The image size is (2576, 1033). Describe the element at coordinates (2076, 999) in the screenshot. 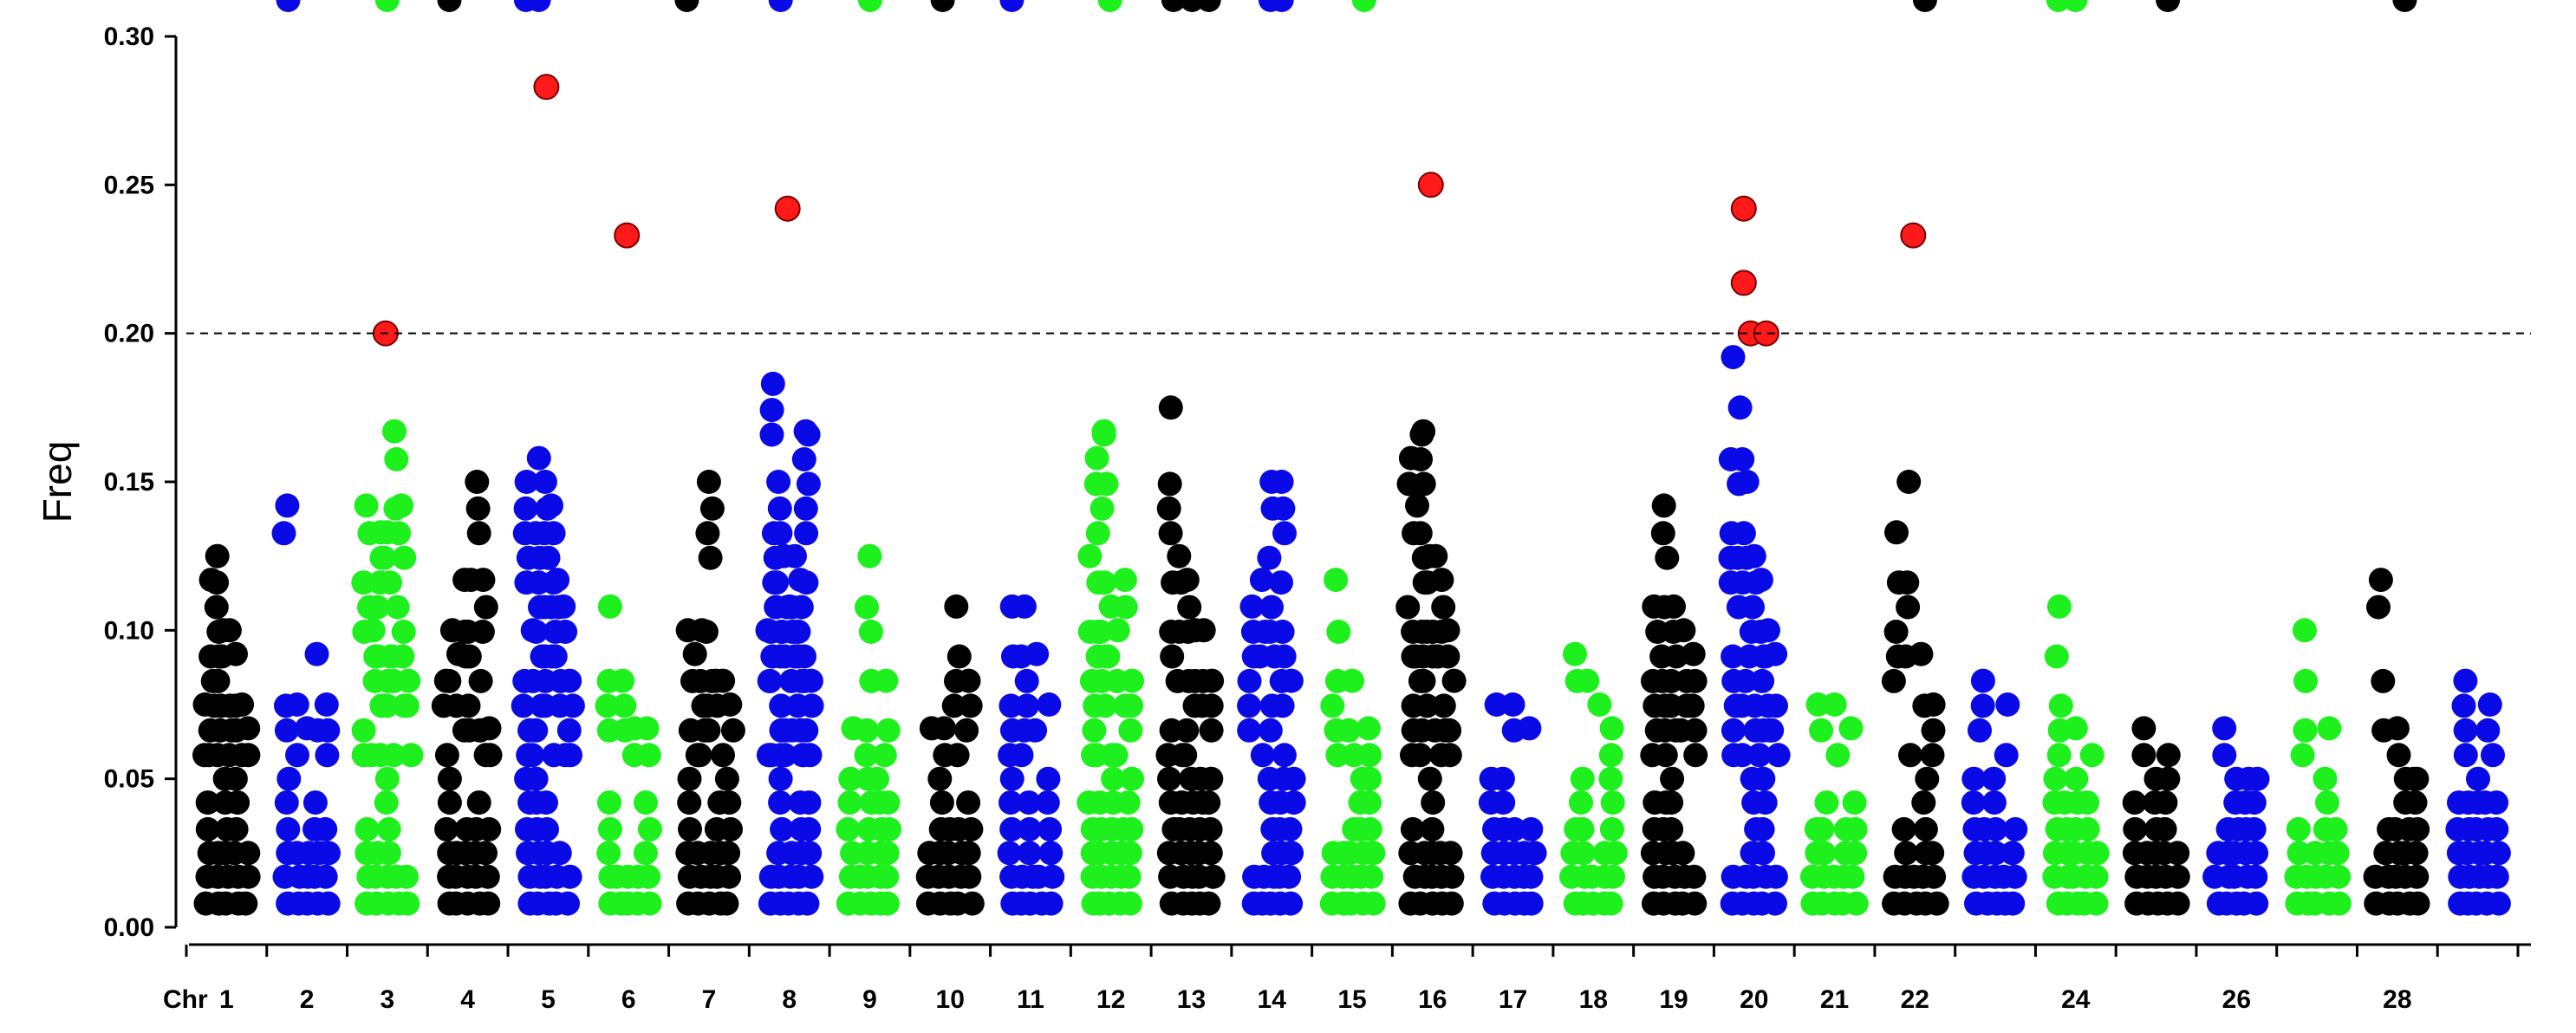

I see `x-tick-label: 24` at that location.